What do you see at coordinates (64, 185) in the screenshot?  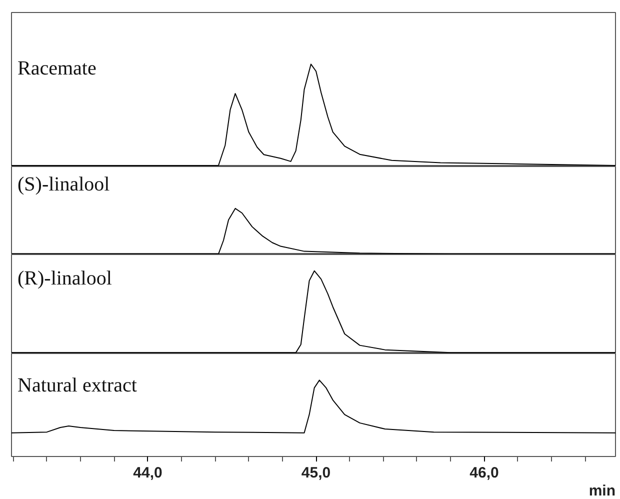 I see `text: (S)-linalool` at bounding box center [64, 185].